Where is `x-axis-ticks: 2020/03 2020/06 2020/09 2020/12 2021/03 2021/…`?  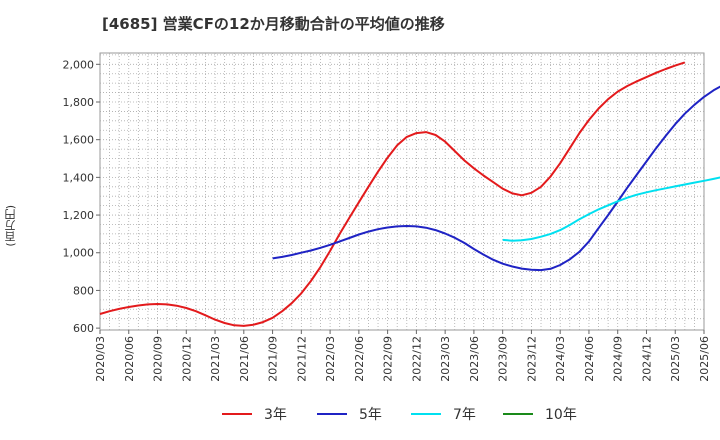 x-axis-ticks: 2020/03 2020/06 2020/09 2020/12 2021/03 2021/… is located at coordinates (402, 356).